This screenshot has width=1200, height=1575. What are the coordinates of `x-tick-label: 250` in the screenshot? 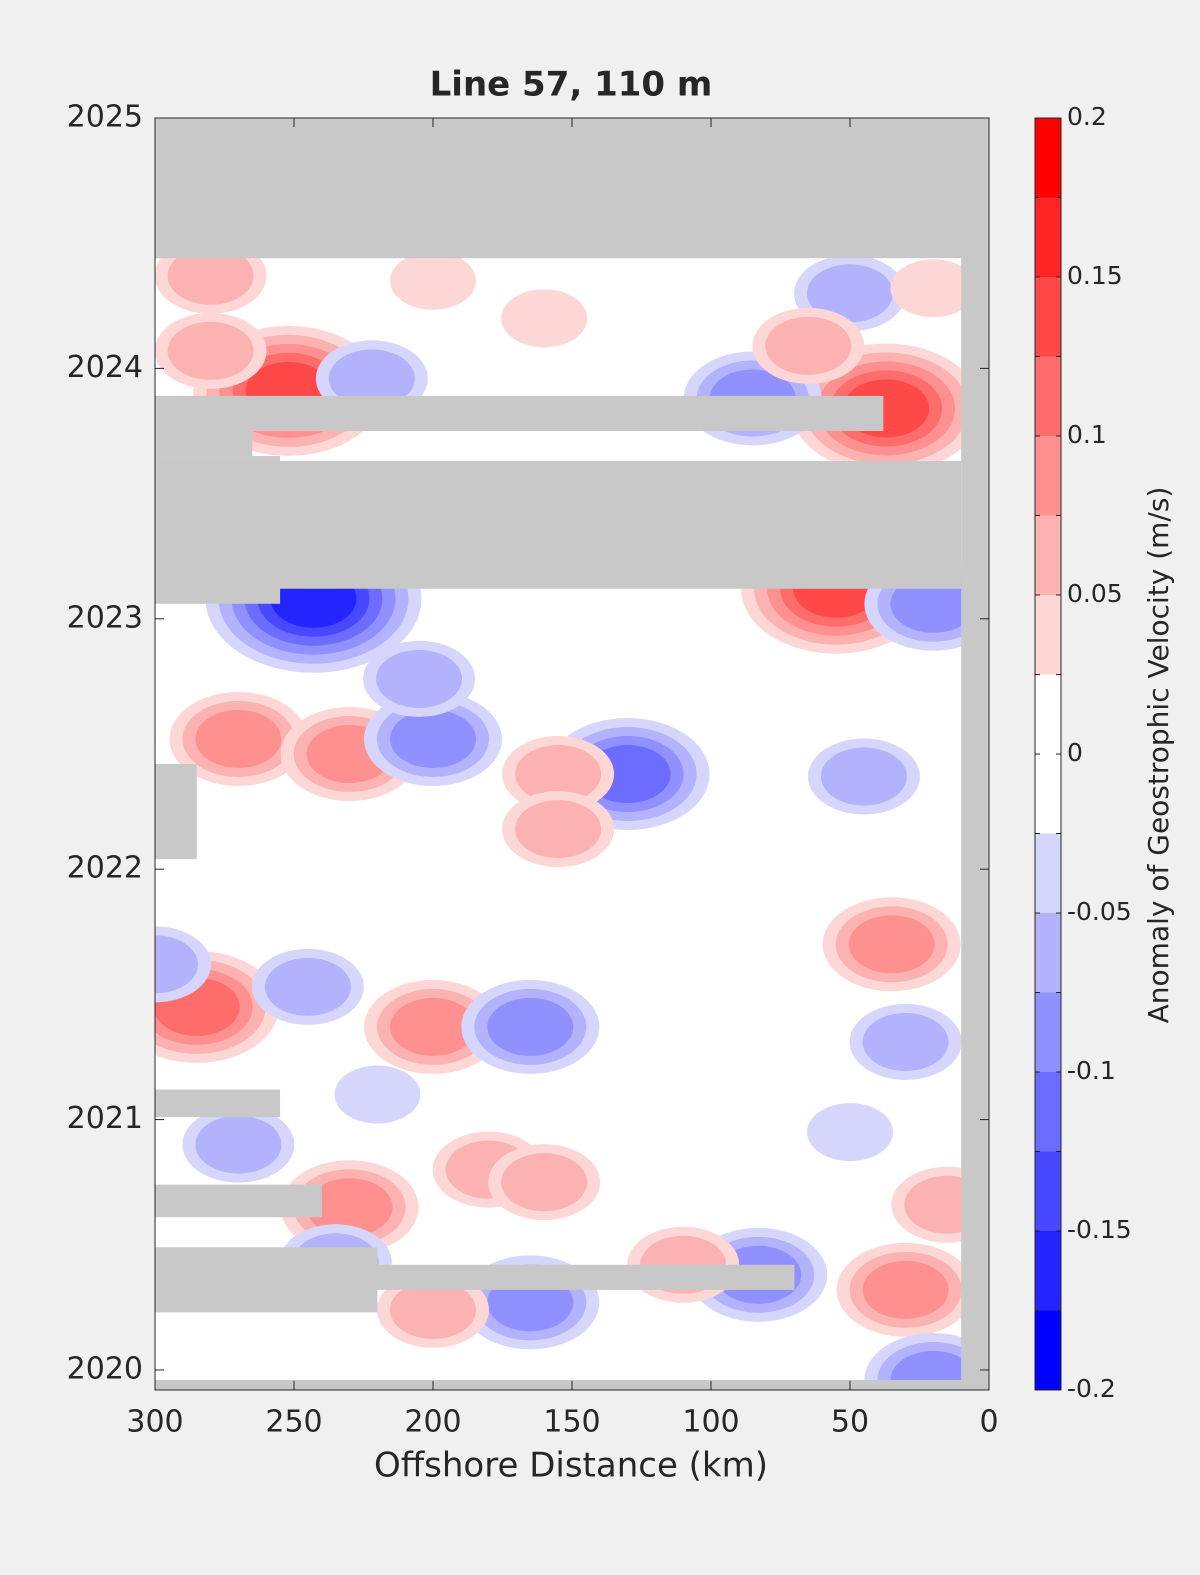 It's located at (293, 1422).